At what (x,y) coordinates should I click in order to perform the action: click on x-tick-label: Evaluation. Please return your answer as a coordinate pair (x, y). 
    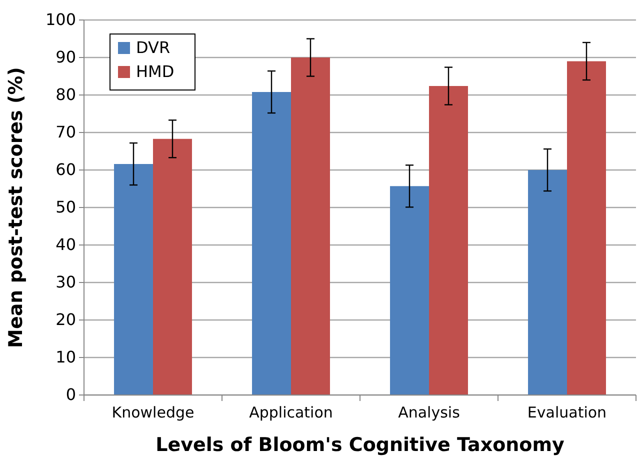
    Looking at the image, I should click on (567, 413).